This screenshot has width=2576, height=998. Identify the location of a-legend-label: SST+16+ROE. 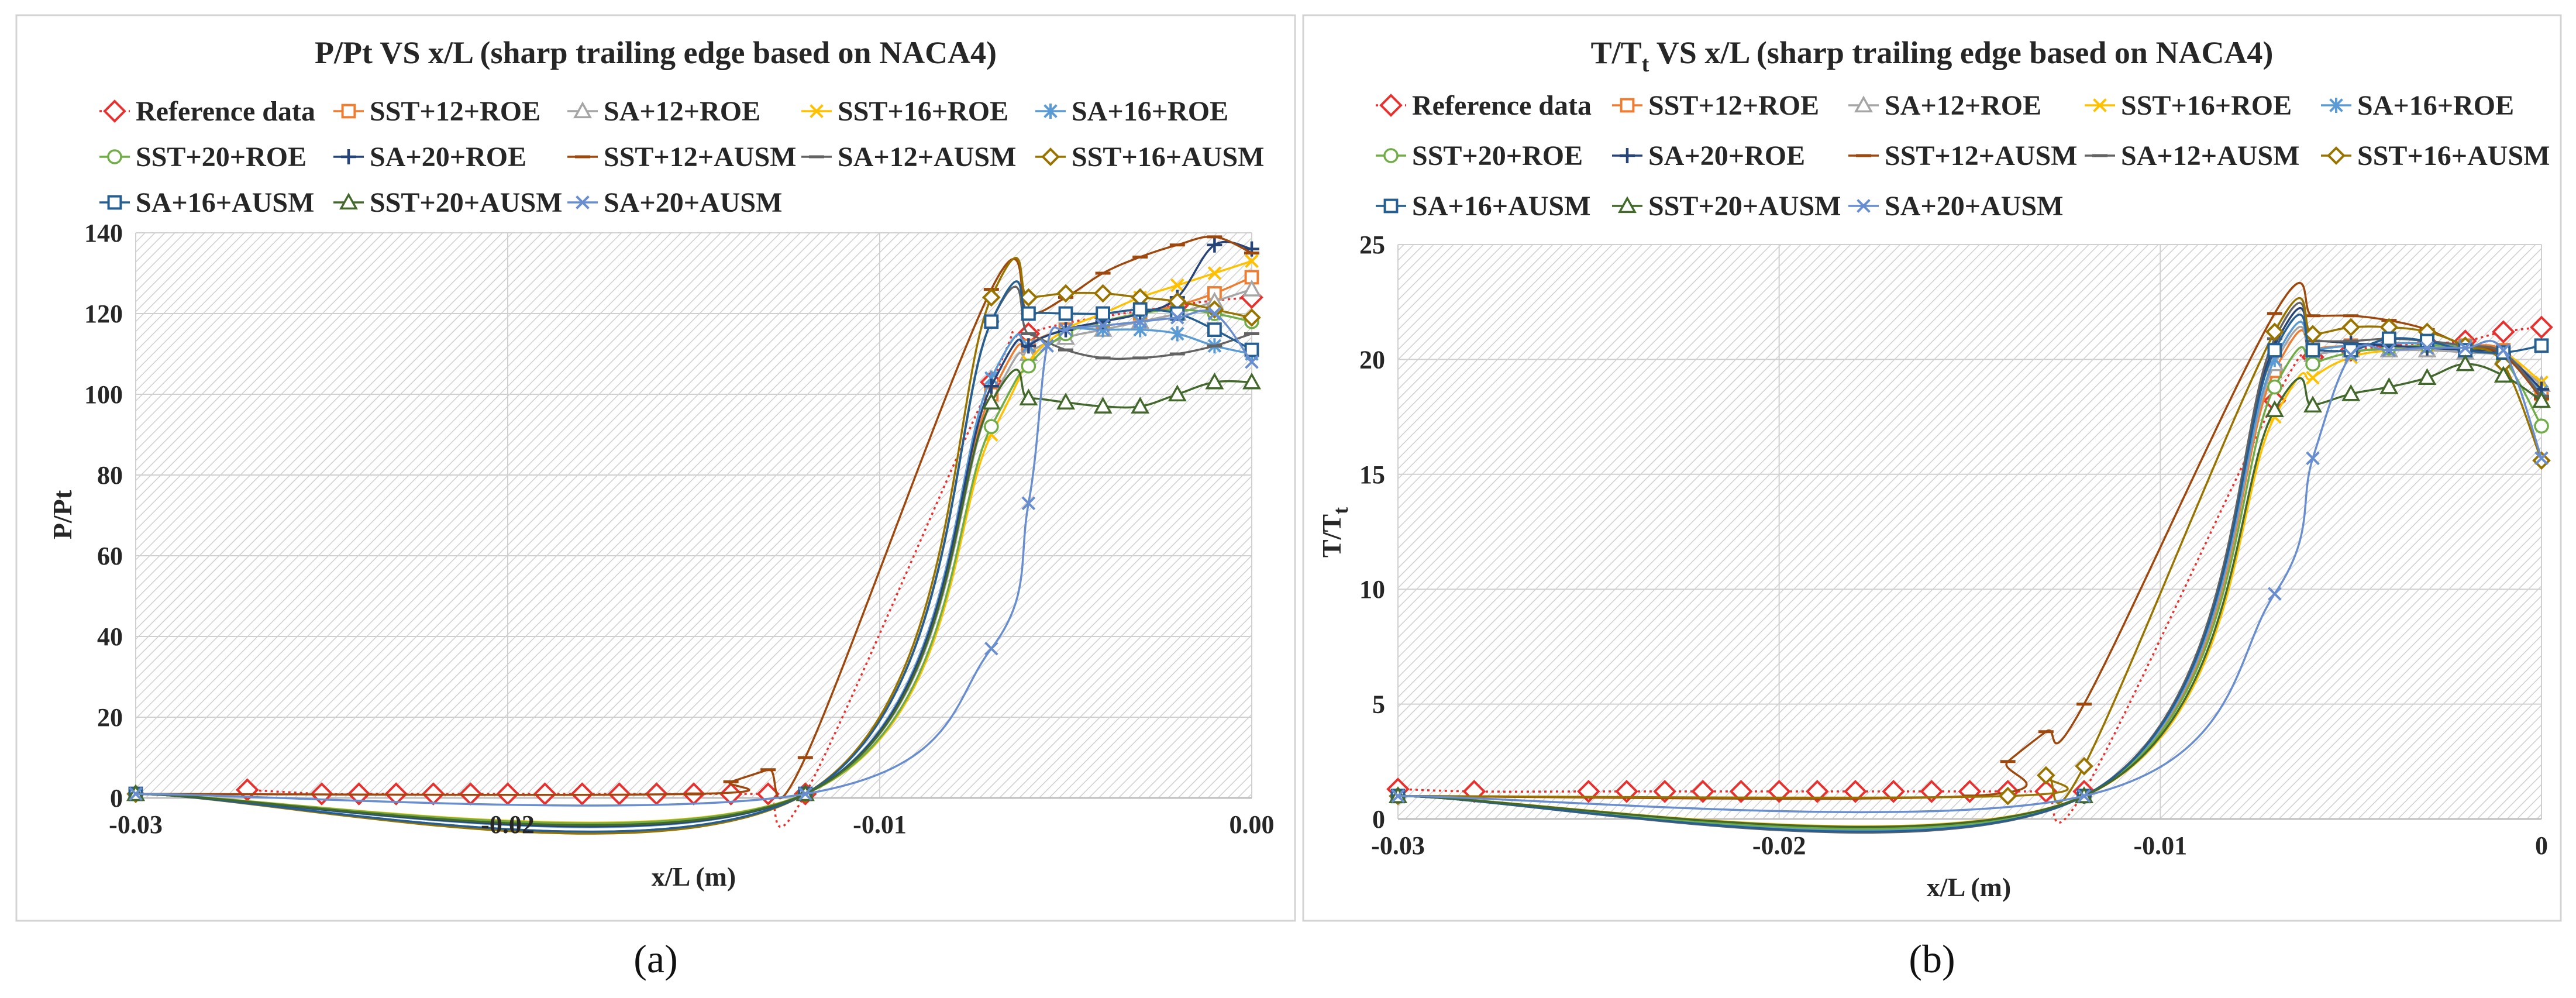
(923, 112).